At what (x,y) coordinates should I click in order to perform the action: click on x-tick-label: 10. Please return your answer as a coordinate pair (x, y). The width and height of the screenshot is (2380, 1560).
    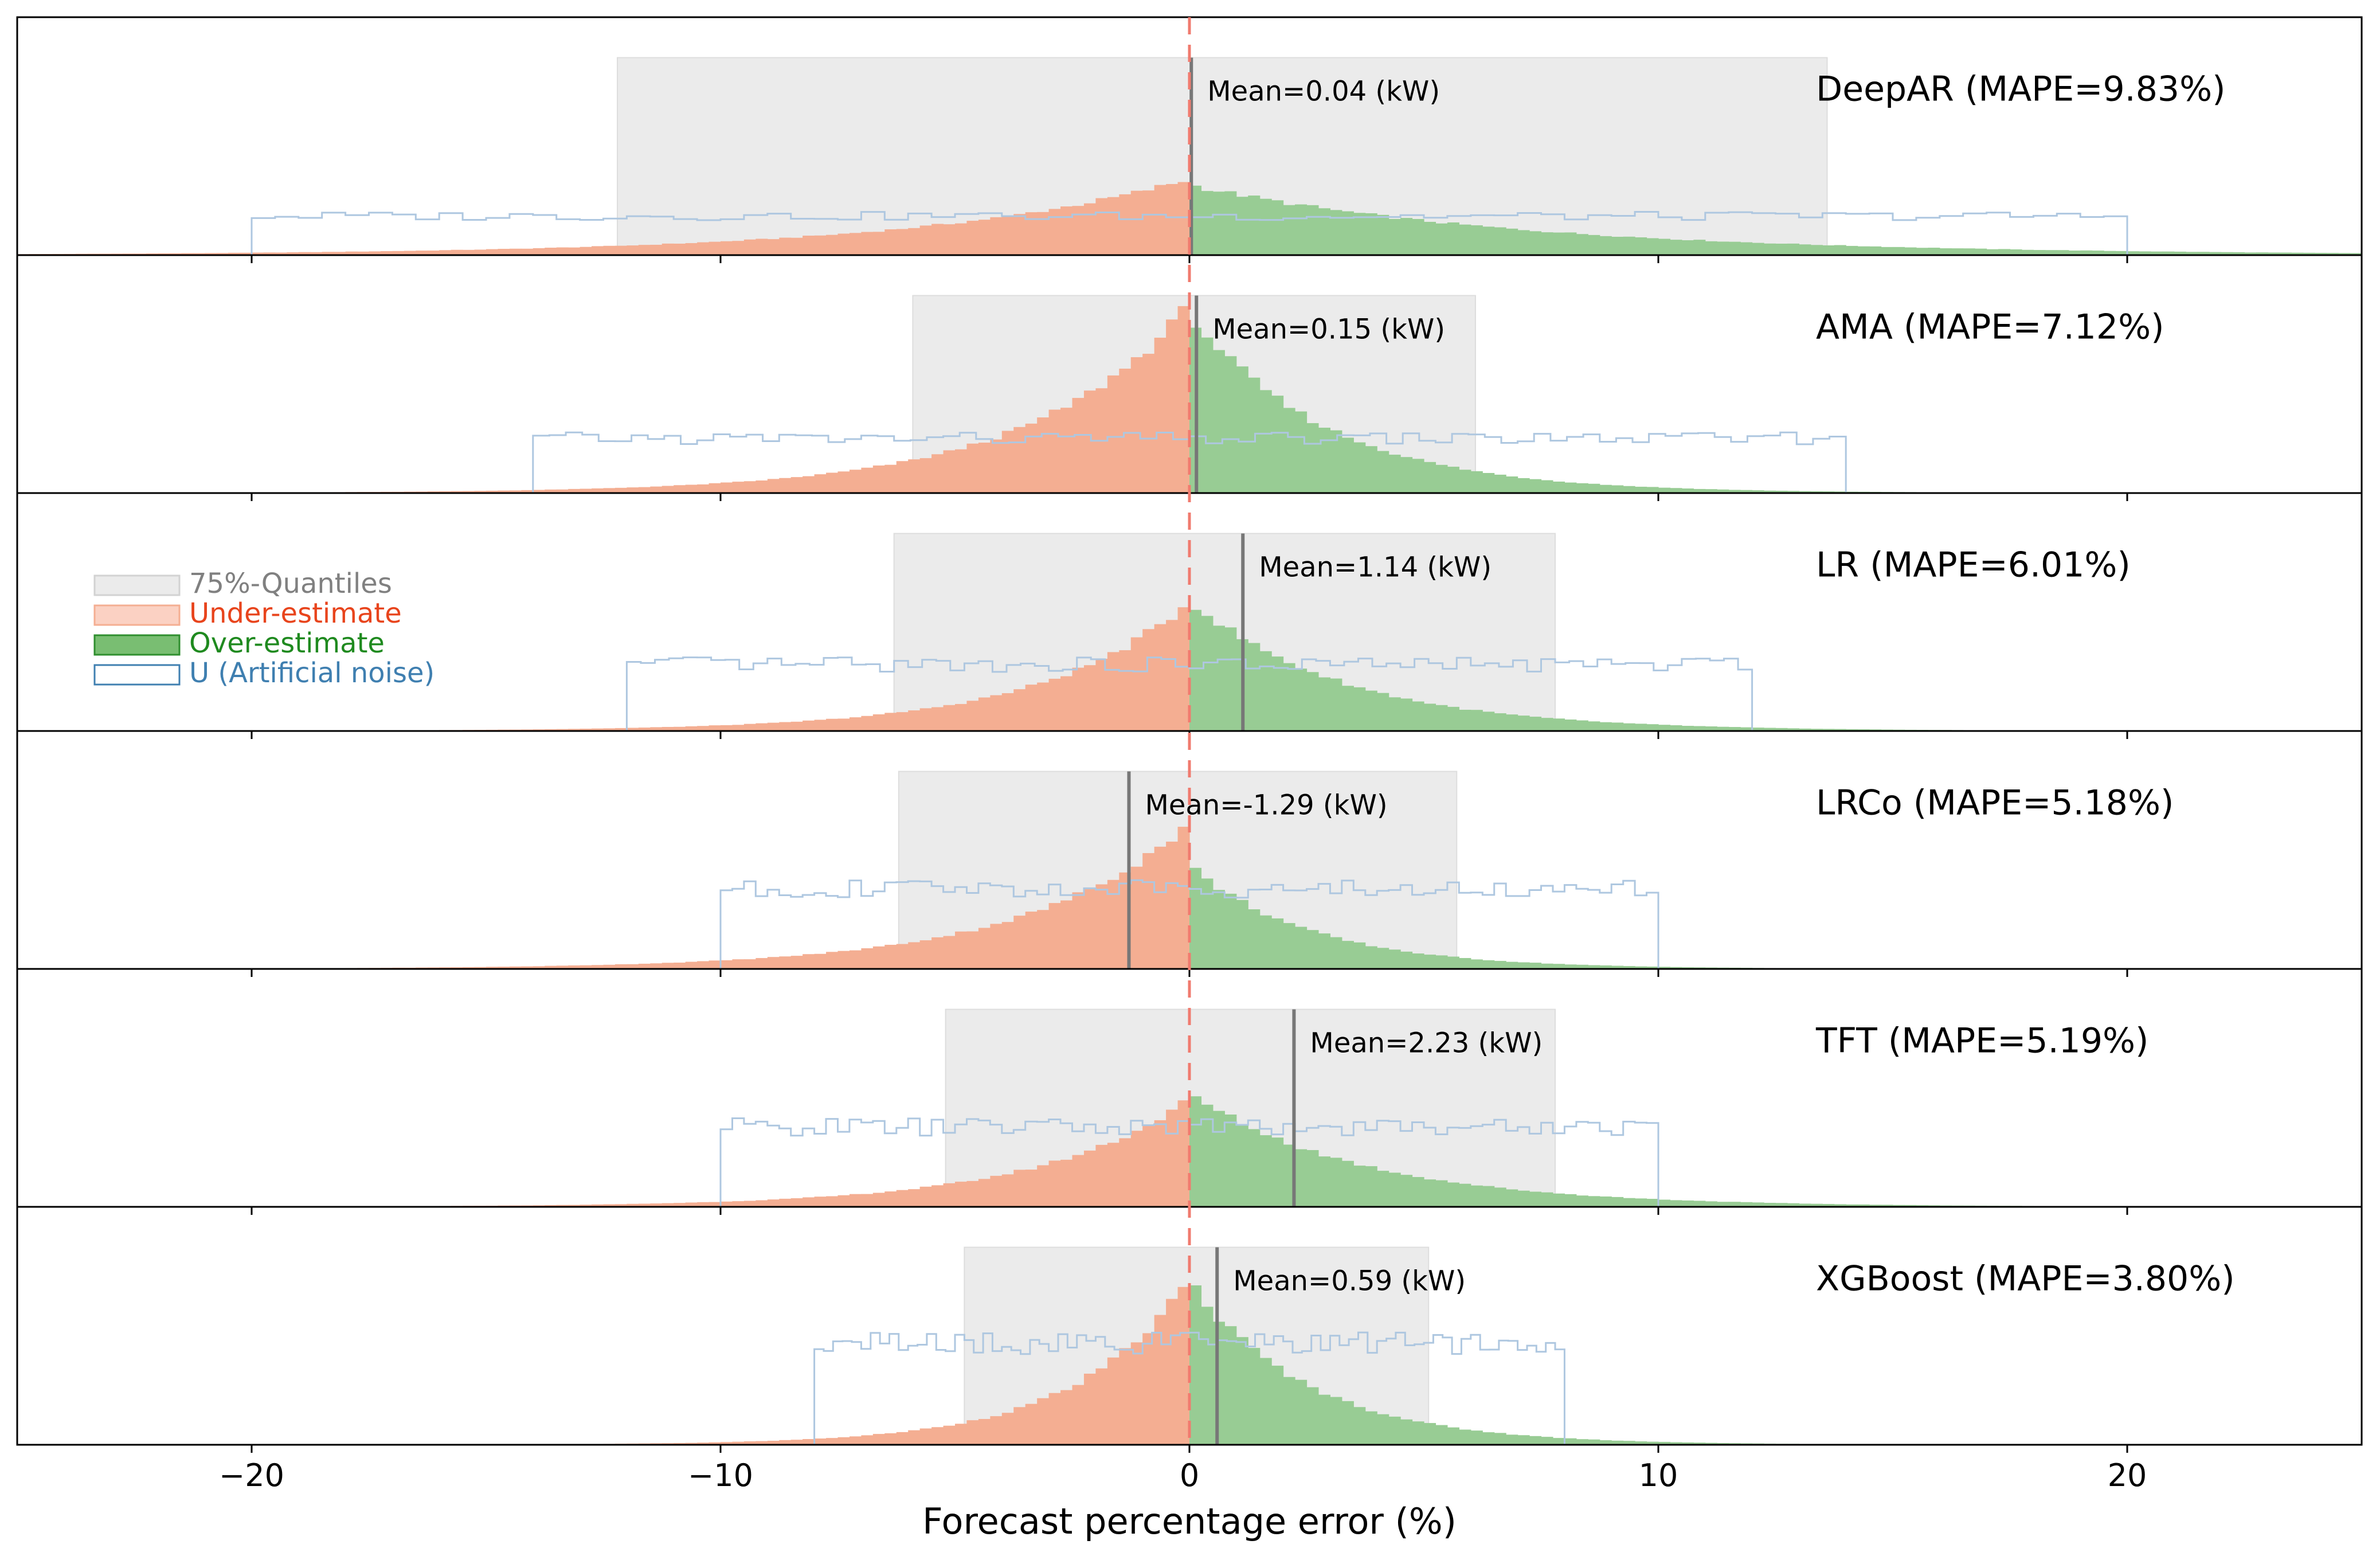
    Looking at the image, I should click on (1658, 1475).